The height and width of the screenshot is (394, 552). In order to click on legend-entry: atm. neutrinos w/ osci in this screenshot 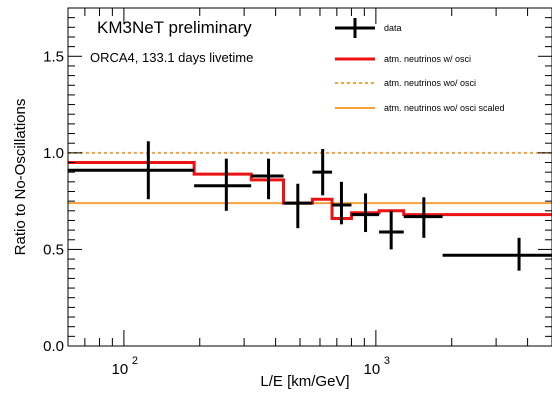, I will do `click(403, 59)`.